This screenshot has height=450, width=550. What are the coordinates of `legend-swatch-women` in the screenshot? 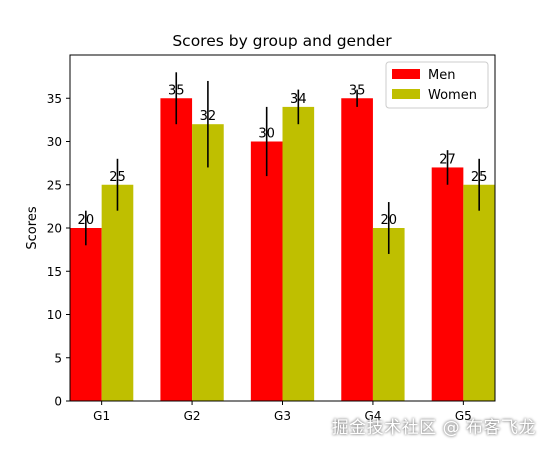 It's located at (406, 94).